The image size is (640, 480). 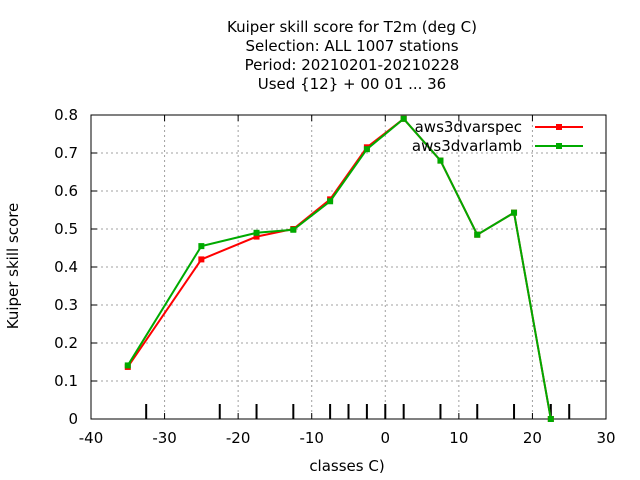 What do you see at coordinates (351, 46) in the screenshot?
I see `title-line-2: Selection: ALL 1007 stations` at bounding box center [351, 46].